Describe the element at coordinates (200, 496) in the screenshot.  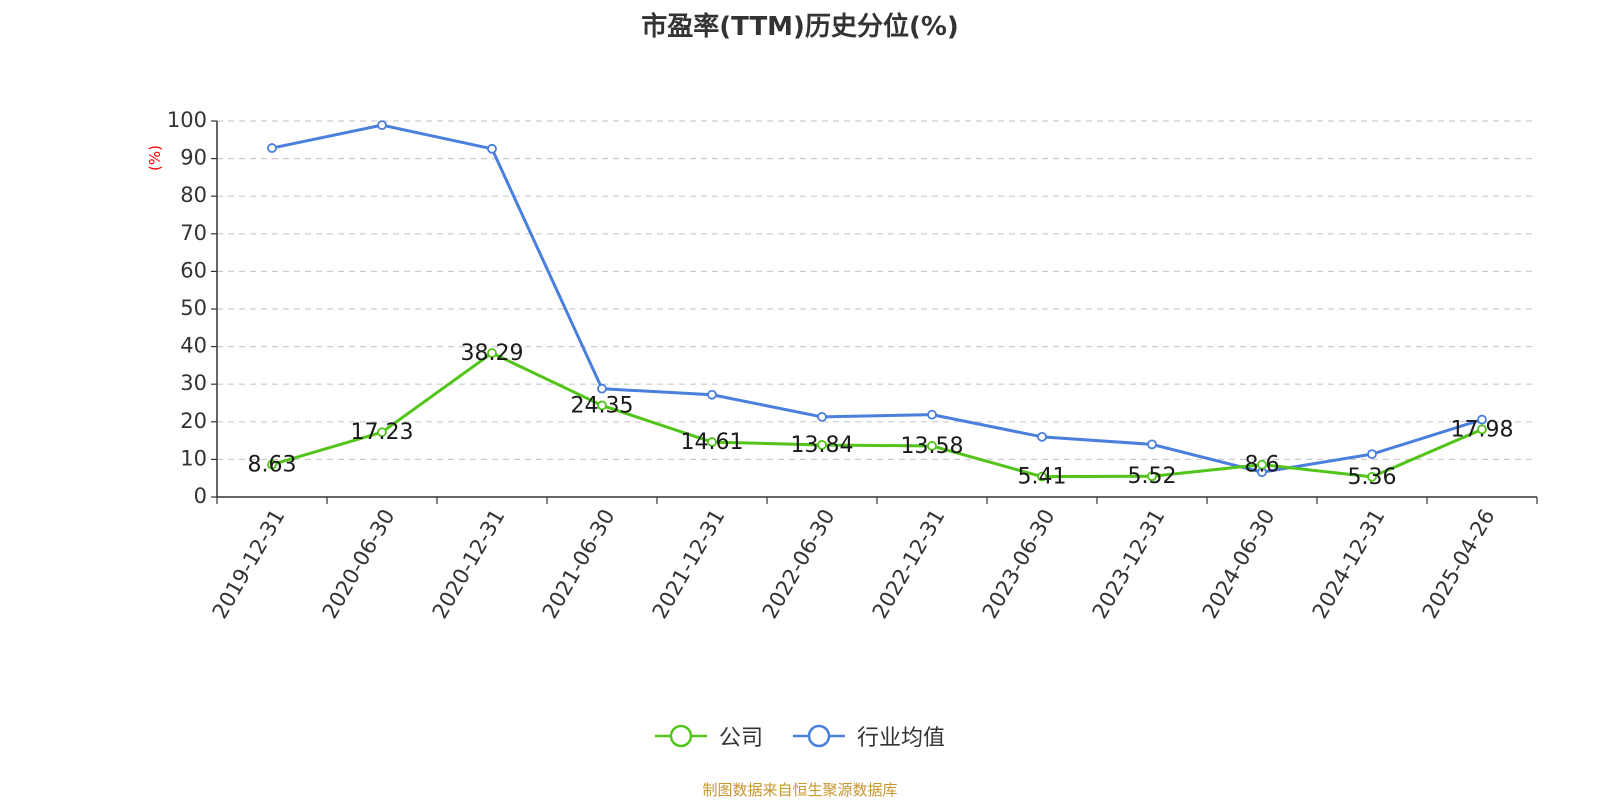
I see `y-tick-label: 0` at that location.